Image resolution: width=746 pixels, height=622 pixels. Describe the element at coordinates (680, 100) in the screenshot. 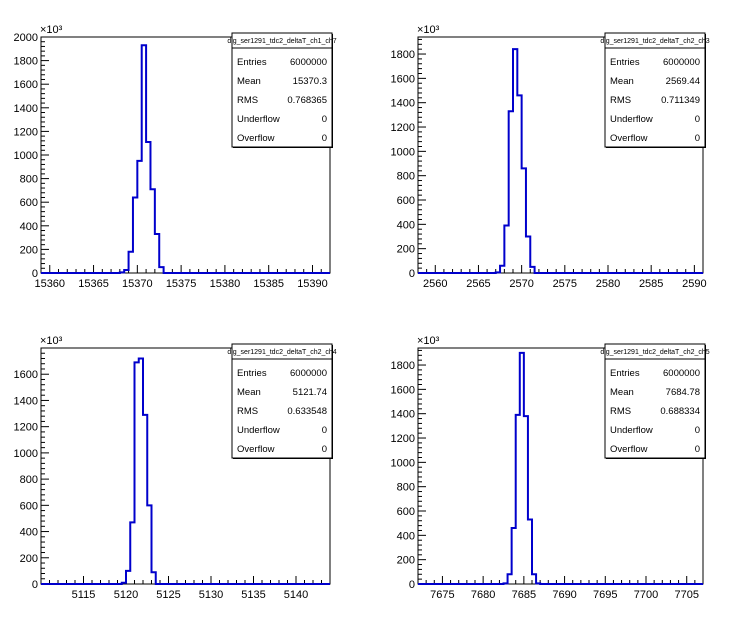

I see `stats-value: 0.711349` at that location.